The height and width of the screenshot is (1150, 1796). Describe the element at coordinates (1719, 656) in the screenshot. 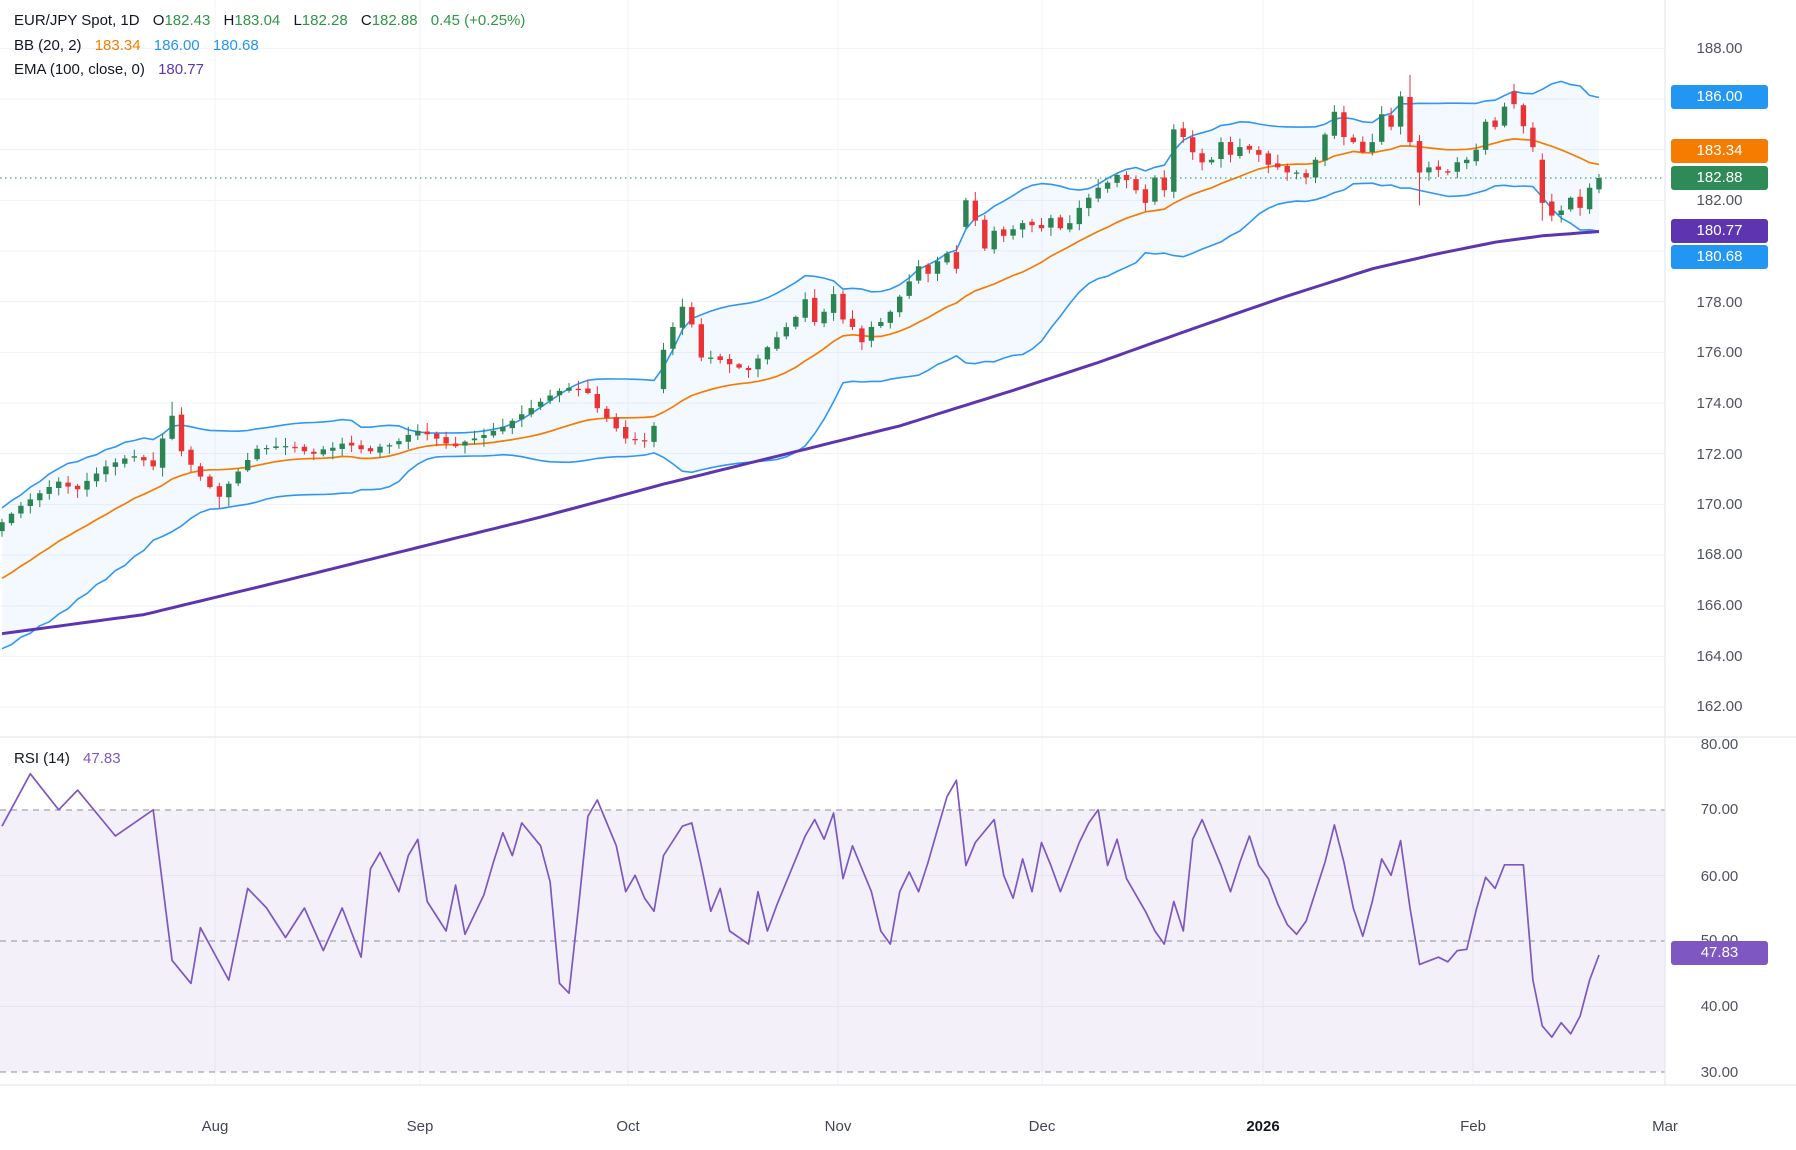

I see `price-axis-label: 164.00` at that location.